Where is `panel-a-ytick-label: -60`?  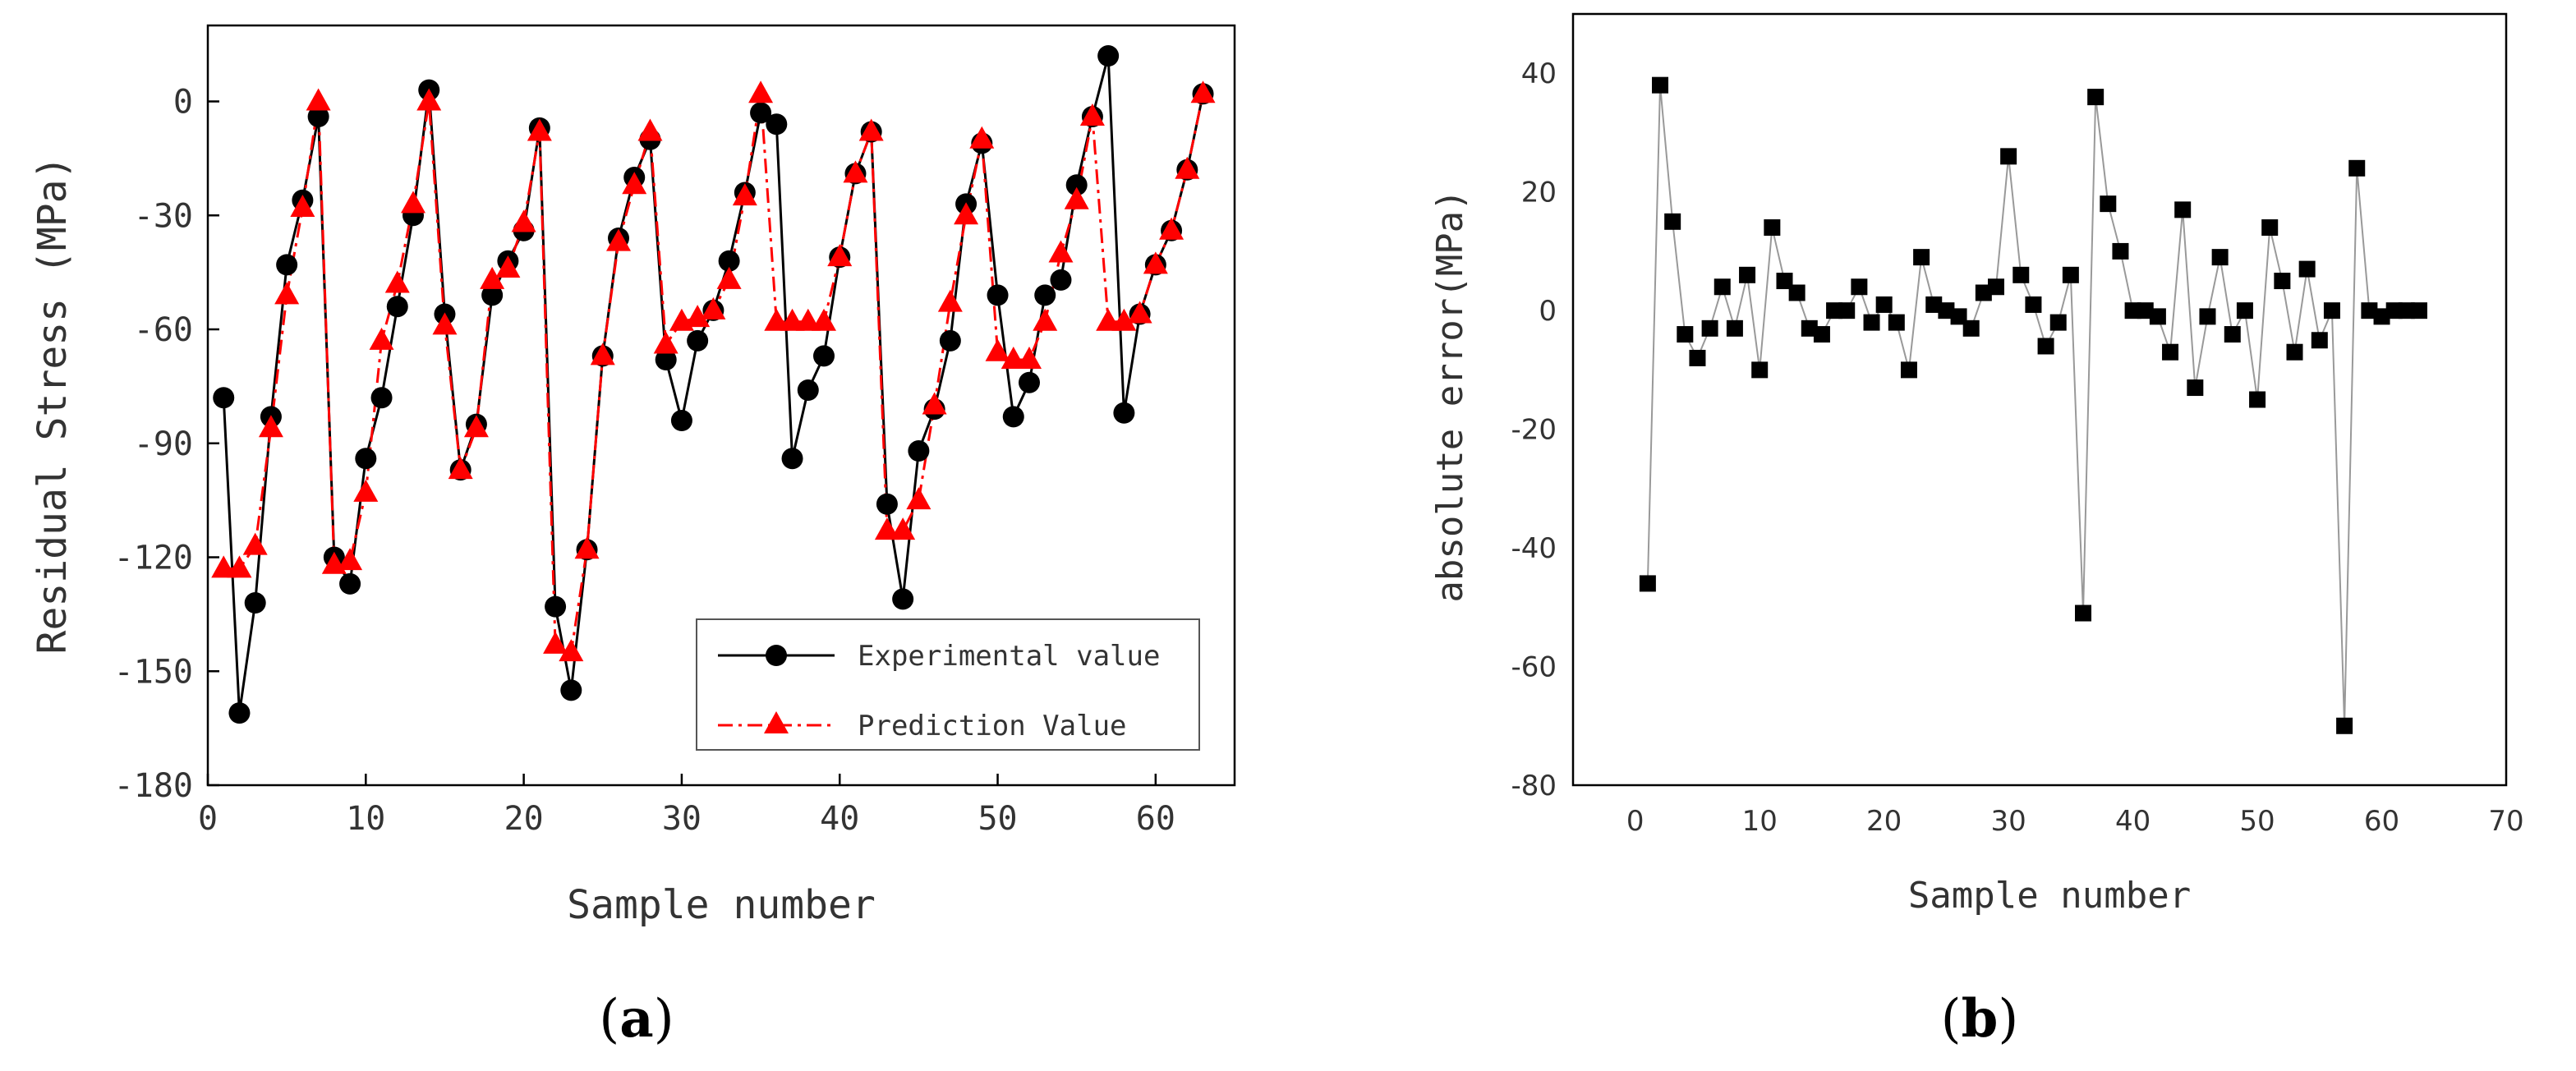
panel-a-ytick-label: -60 is located at coordinates (164, 330).